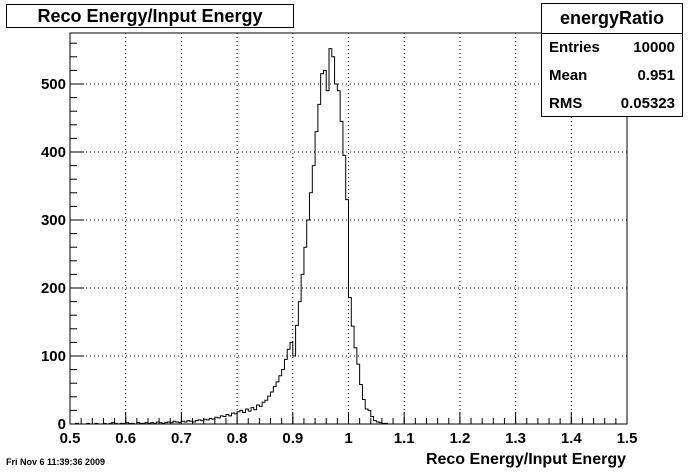 The image size is (696, 472). Describe the element at coordinates (612, 48) in the screenshot. I see `stats-row-entries: Entries 10000` at that location.